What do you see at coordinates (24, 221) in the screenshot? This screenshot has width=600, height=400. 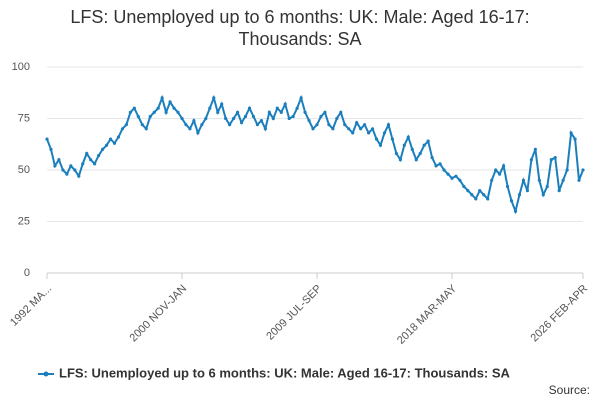 I see `y-tick-label: 25` at bounding box center [24, 221].